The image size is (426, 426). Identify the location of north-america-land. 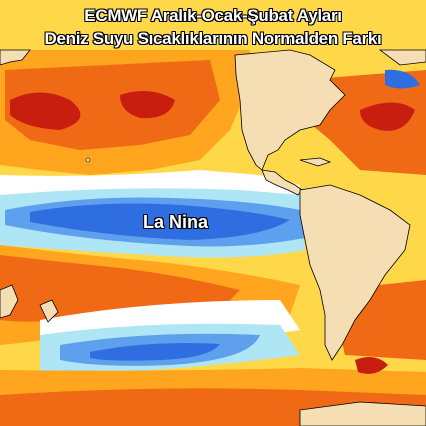
(290, 110).